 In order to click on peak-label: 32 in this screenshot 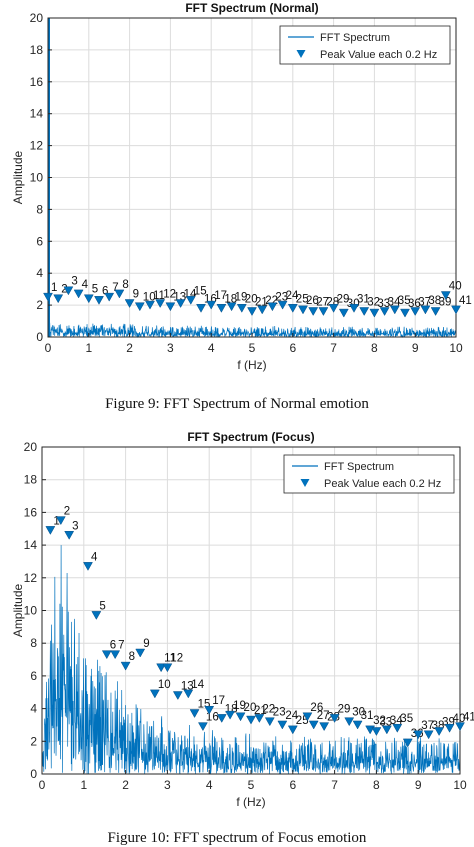, I will do `click(373, 302)`.